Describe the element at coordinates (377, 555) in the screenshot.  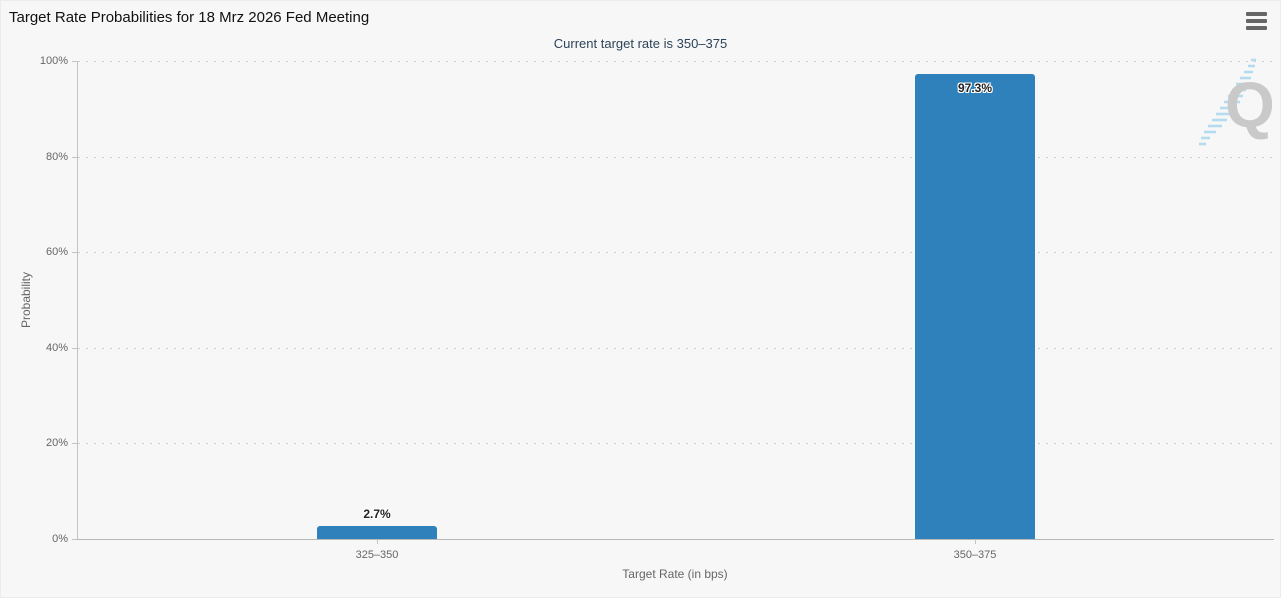
I see `x-axis-category-label: 325–350` at that location.